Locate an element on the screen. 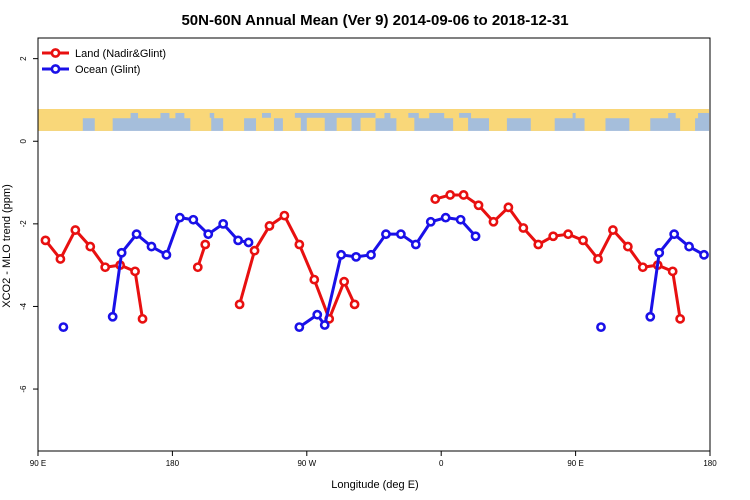  y-tick-label: -6 is located at coordinates (23, 389).